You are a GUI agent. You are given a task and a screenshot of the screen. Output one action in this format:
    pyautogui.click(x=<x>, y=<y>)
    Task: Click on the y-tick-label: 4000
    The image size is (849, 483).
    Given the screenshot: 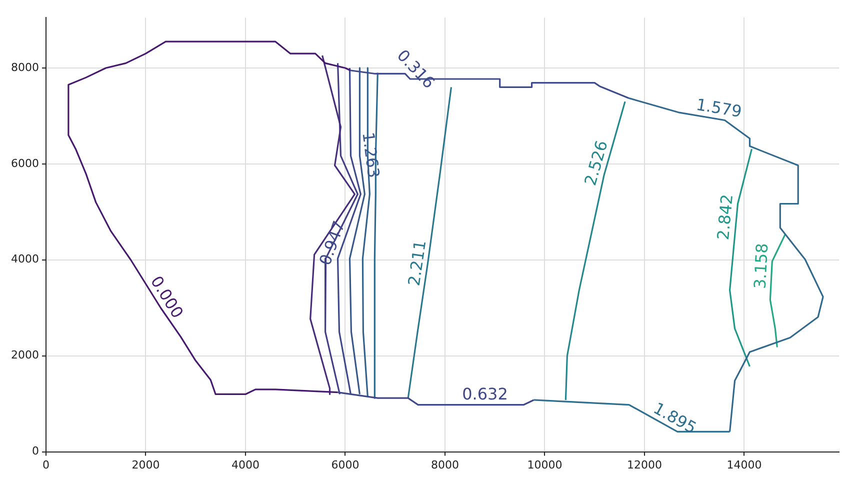 What is the action you would take?
    pyautogui.click(x=24, y=259)
    